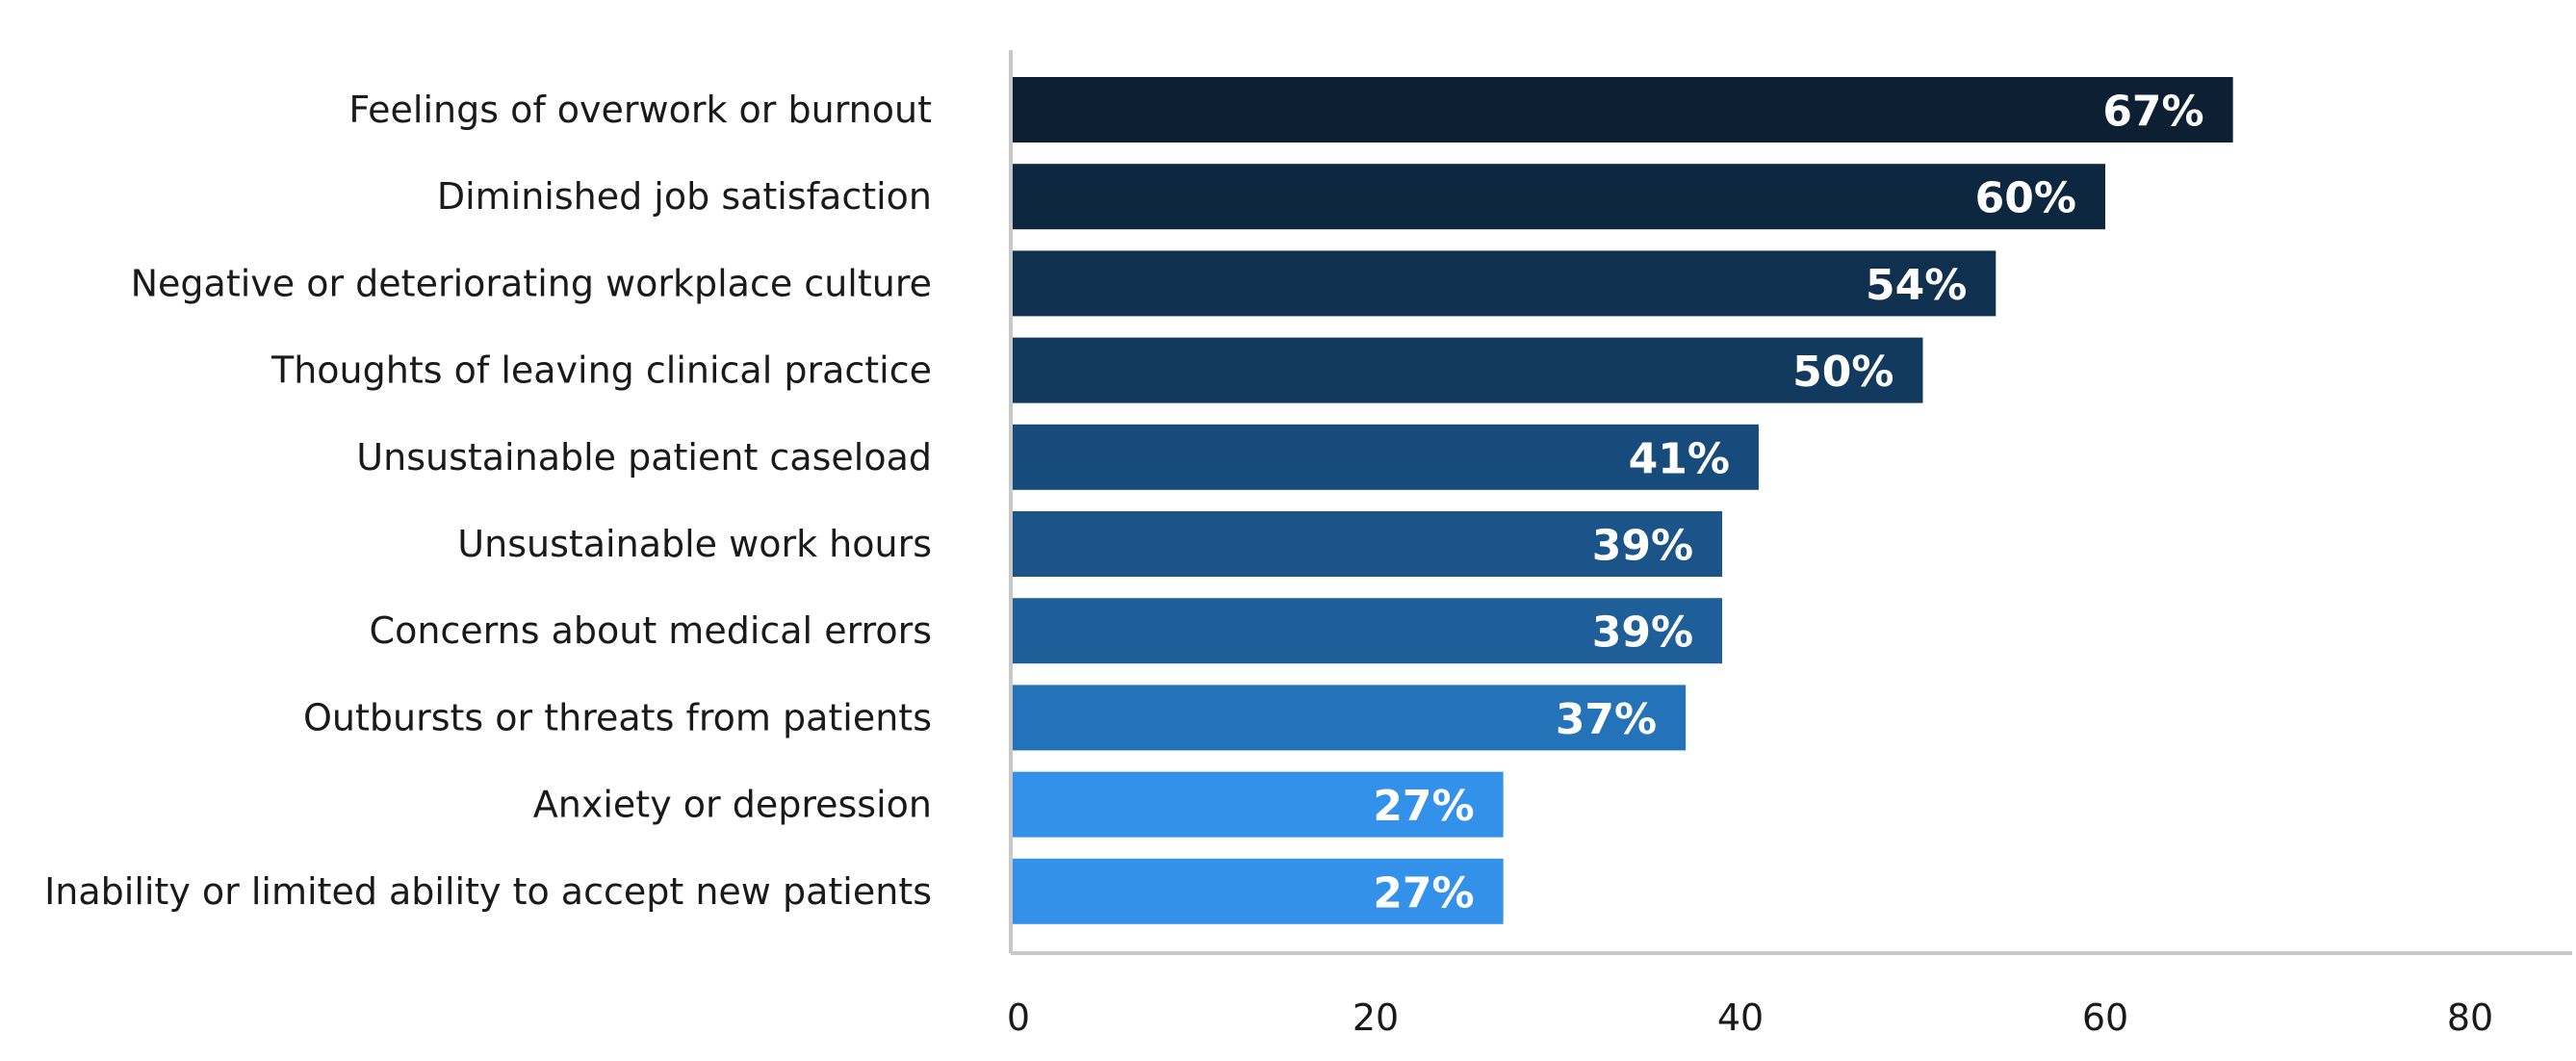 The image size is (2576, 1061). What do you see at coordinates (644, 457) in the screenshot?
I see `category-label-5: Unsustainable patient caseload` at bounding box center [644, 457].